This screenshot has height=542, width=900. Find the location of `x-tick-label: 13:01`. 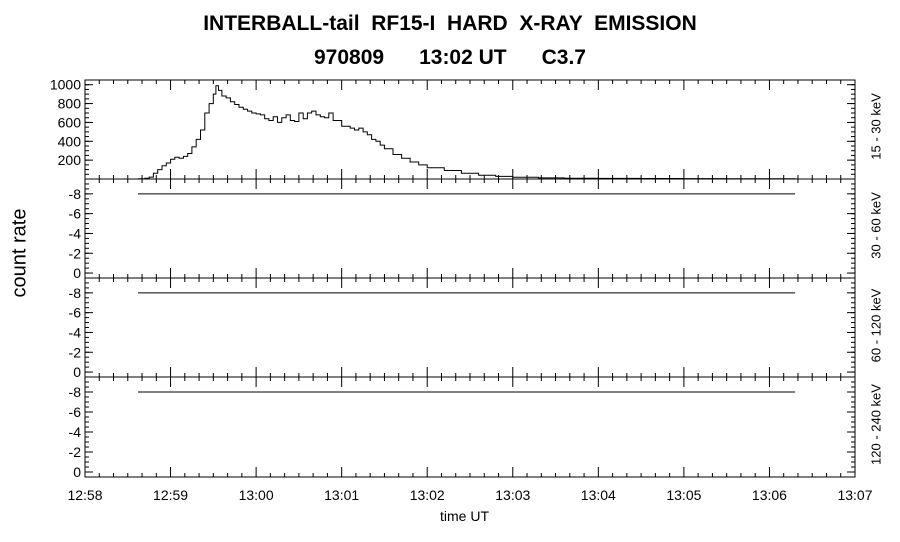

x-tick-label: 13:01 is located at coordinates (341, 495).